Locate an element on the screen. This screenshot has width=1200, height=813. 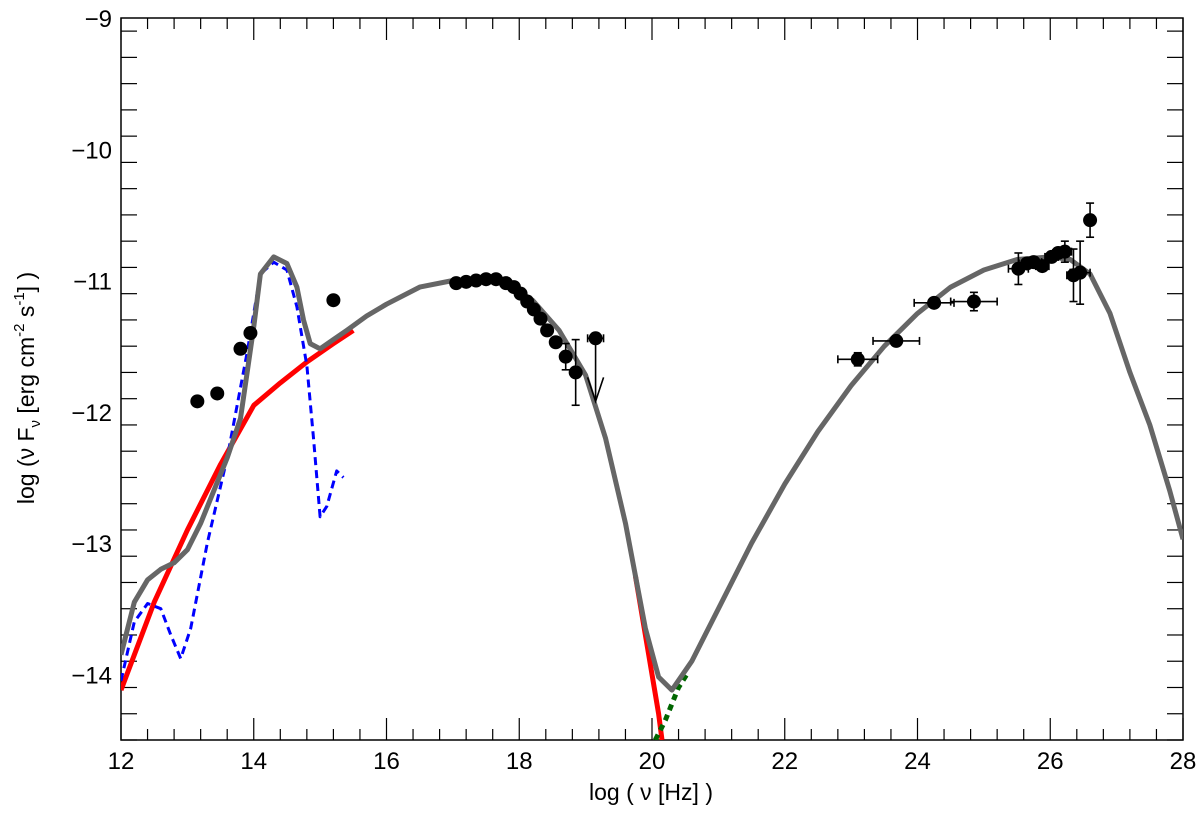
x-tick-label: 14 is located at coordinates (253, 761).